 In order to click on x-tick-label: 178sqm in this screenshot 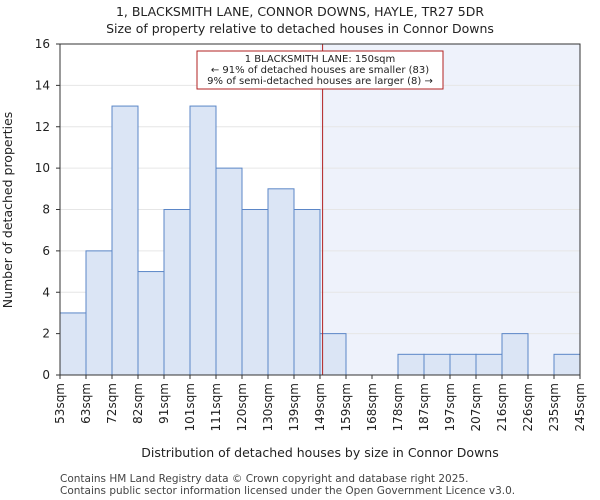, I will do `click(398, 407)`.